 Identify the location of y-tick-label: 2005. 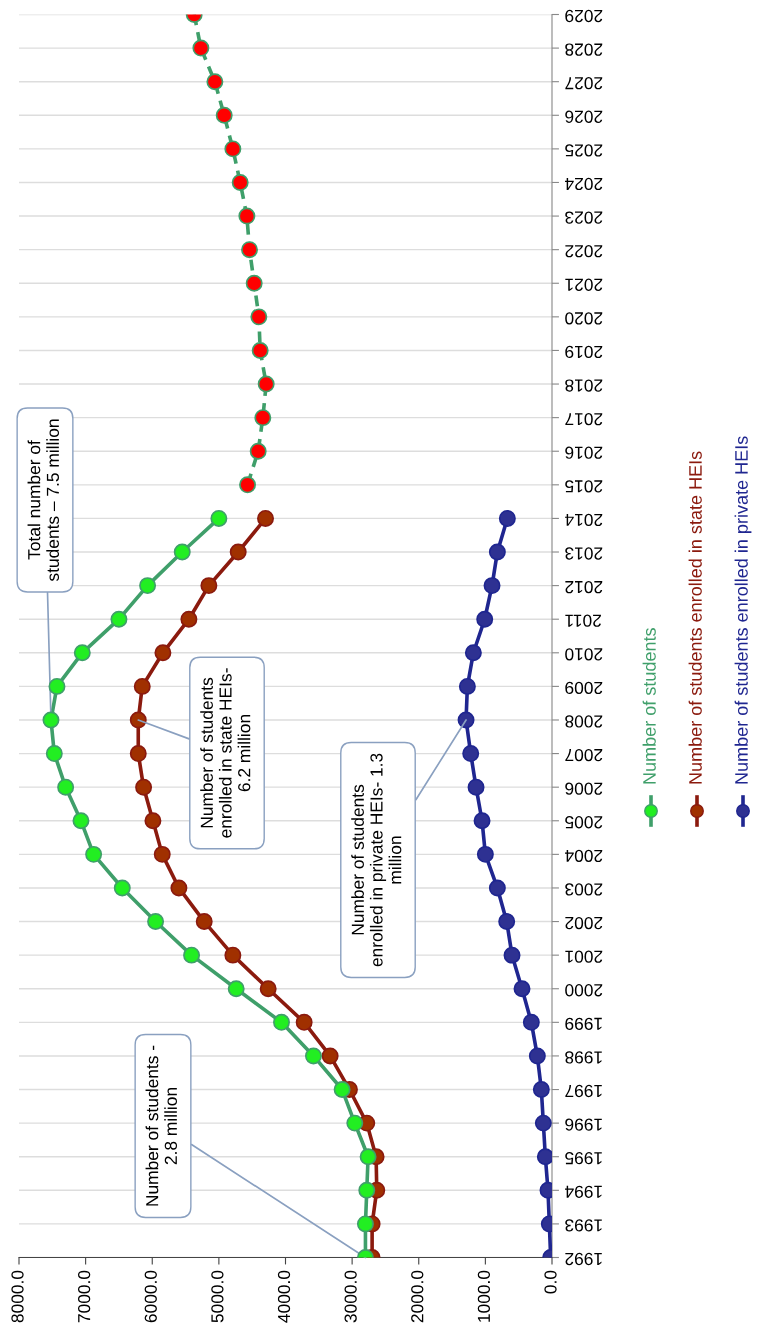
(584, 822).